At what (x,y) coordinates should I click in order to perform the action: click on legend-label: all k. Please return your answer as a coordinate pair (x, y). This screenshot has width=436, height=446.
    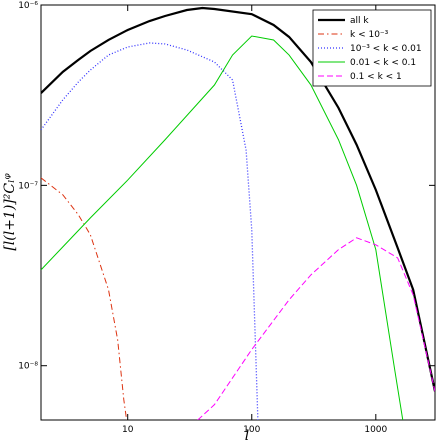
    Looking at the image, I should click on (359, 21).